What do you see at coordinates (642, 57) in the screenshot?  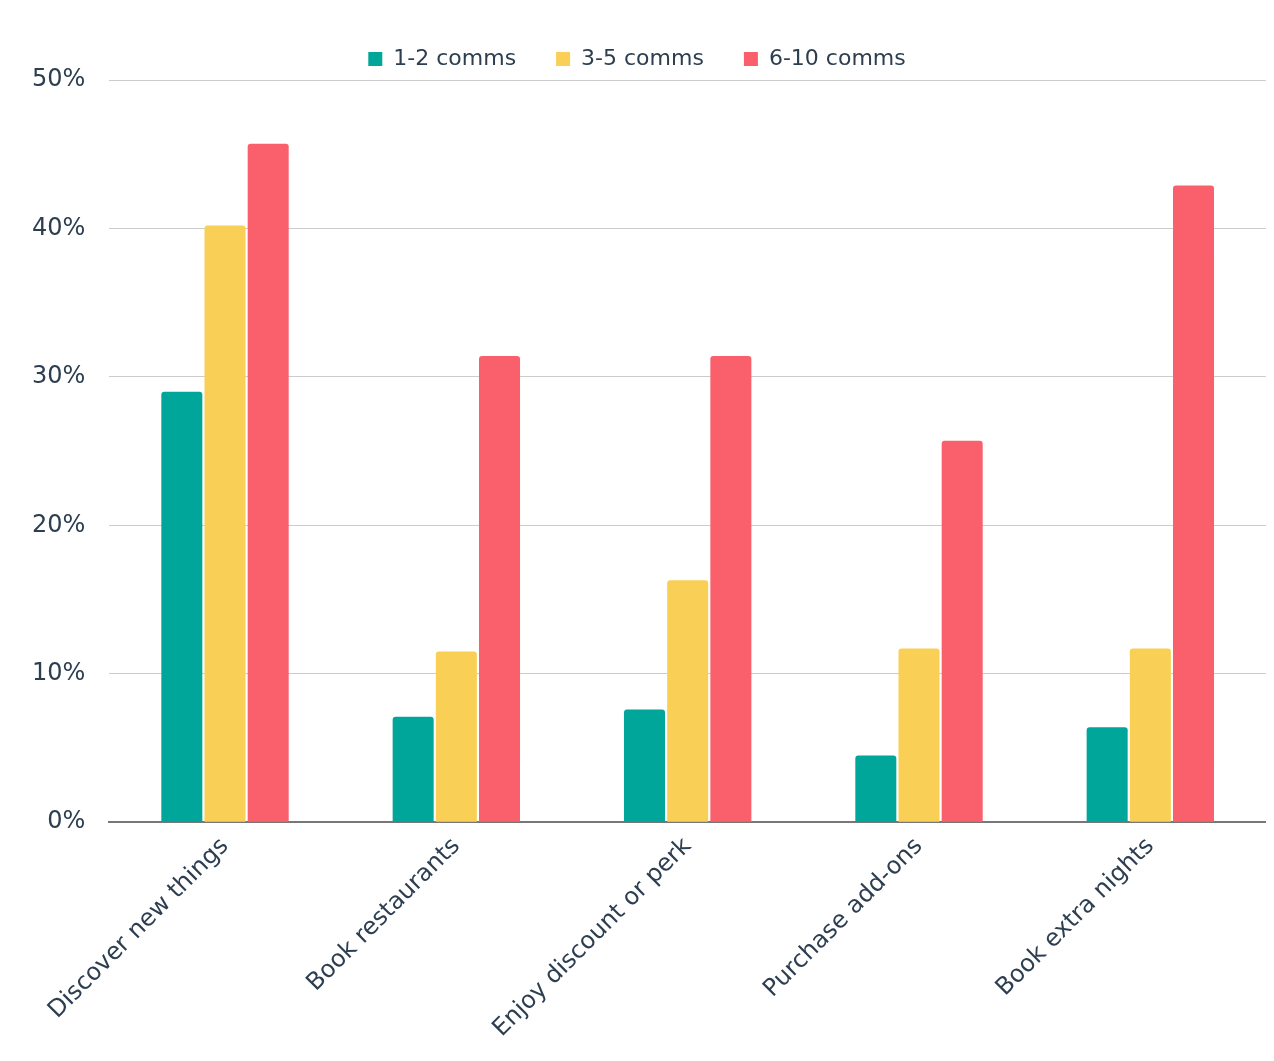 I see `legend-label: 3-5 comms` at bounding box center [642, 57].